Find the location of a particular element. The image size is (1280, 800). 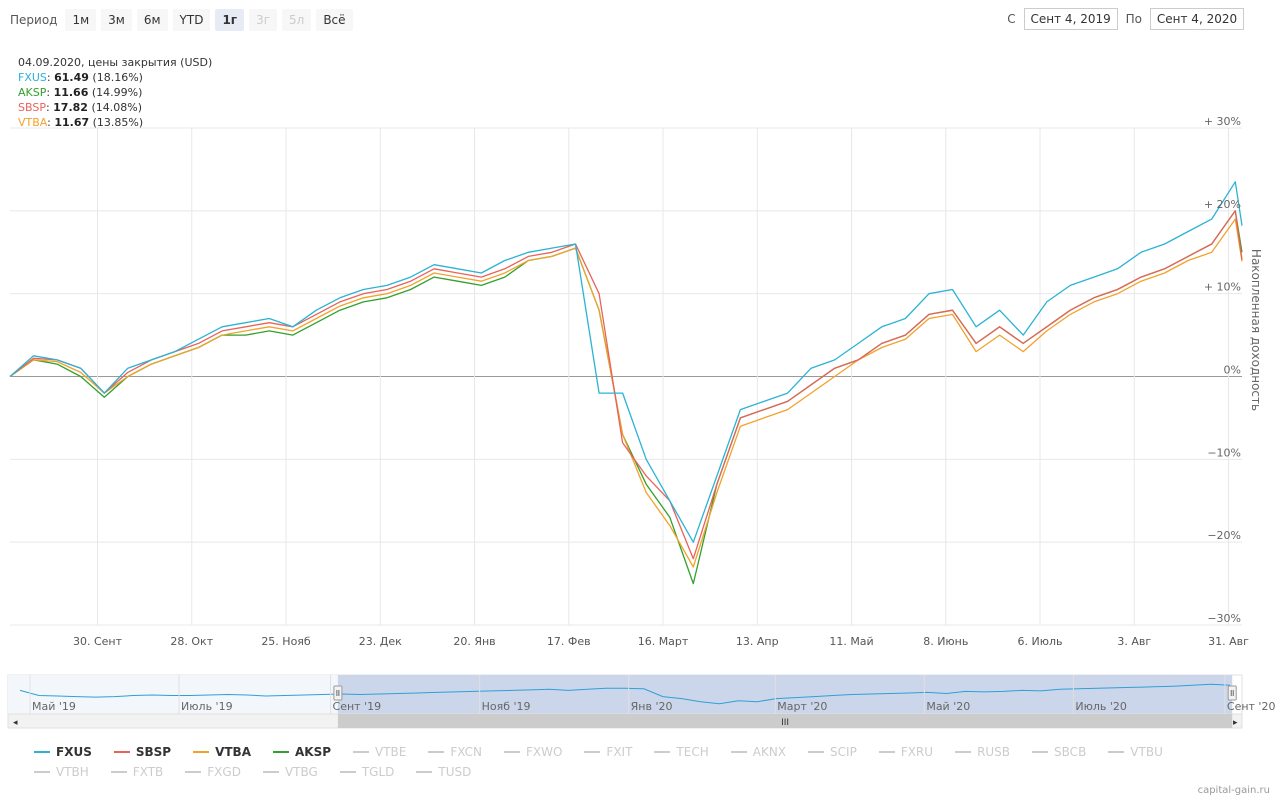

legend-item-vtbh: VTBH is located at coordinates (61, 772).